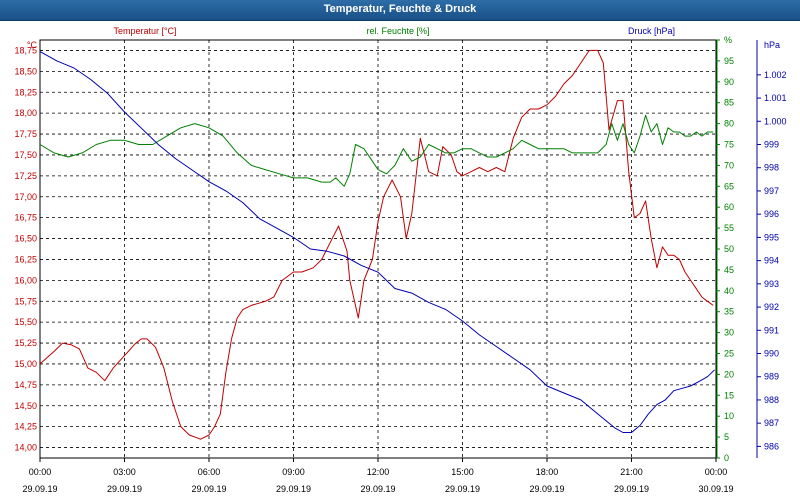  Describe the element at coordinates (25, 134) in the screenshot. I see `temperature-tick-label: 17,75` at that location.